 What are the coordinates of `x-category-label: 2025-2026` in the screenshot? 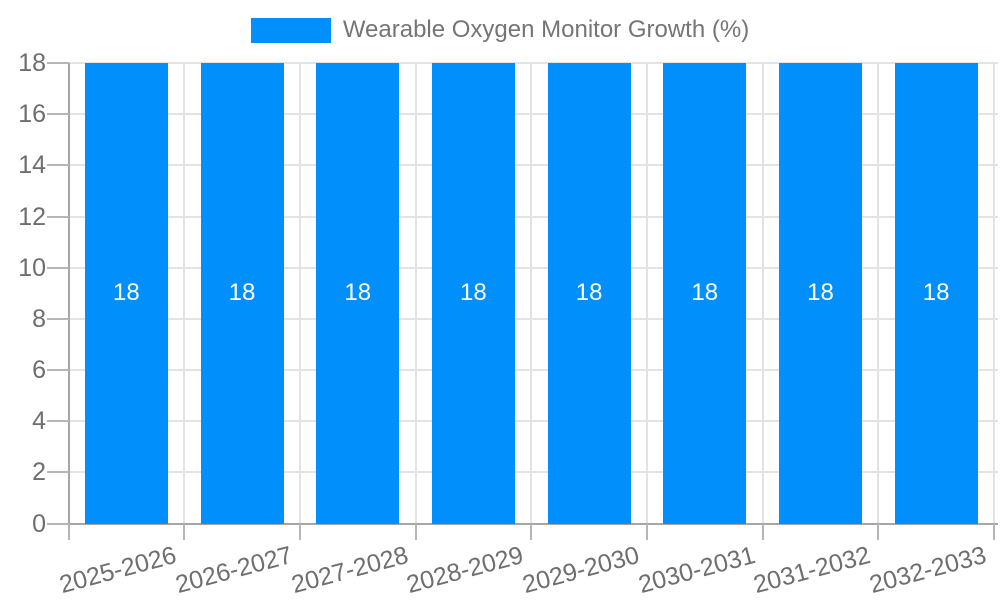 It's located at (118, 570).